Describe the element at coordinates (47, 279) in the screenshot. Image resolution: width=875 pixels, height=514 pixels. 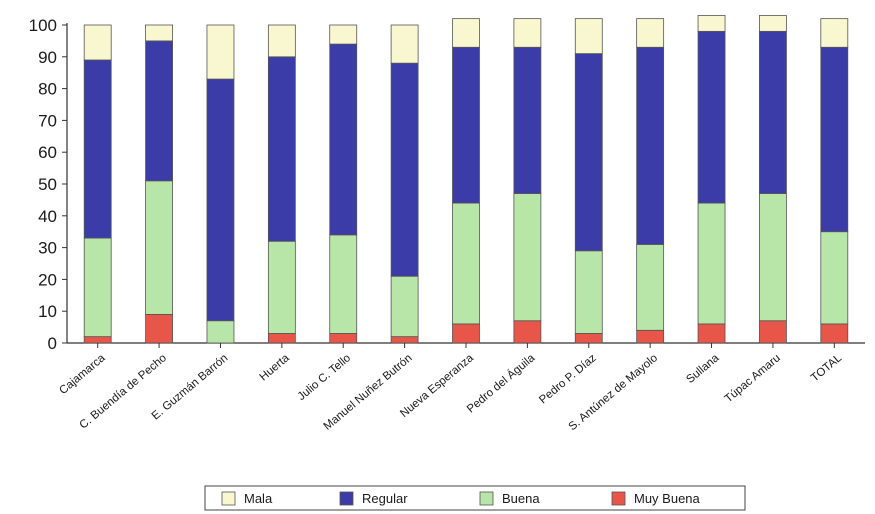
I see `y-tick-label: 20` at that location.